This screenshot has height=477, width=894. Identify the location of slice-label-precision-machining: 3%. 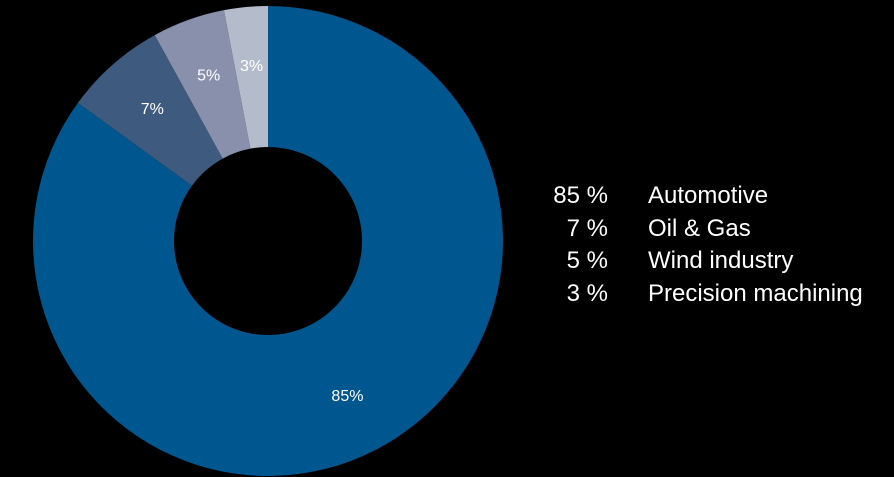
(251, 66).